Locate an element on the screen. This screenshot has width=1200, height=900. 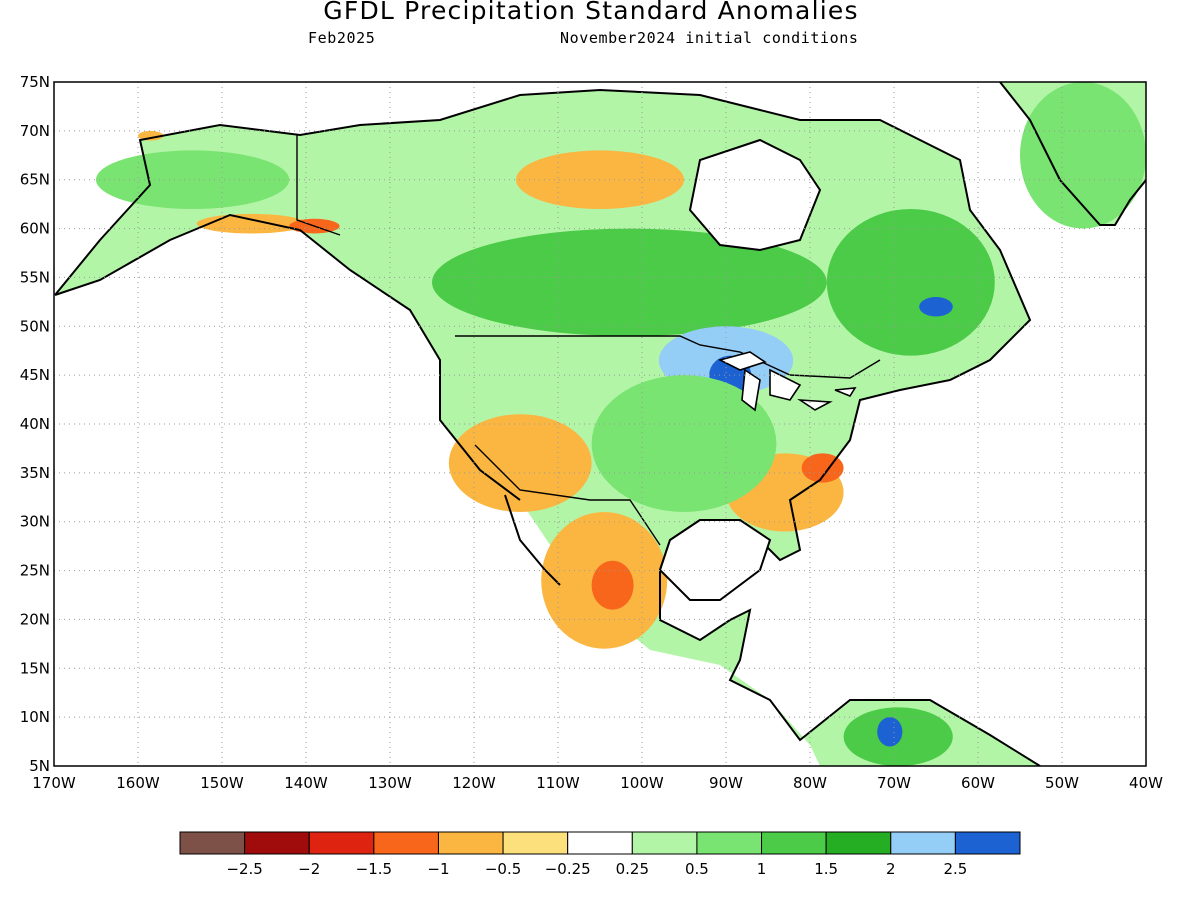
colorbar-label: 0.25 is located at coordinates (632, 869).